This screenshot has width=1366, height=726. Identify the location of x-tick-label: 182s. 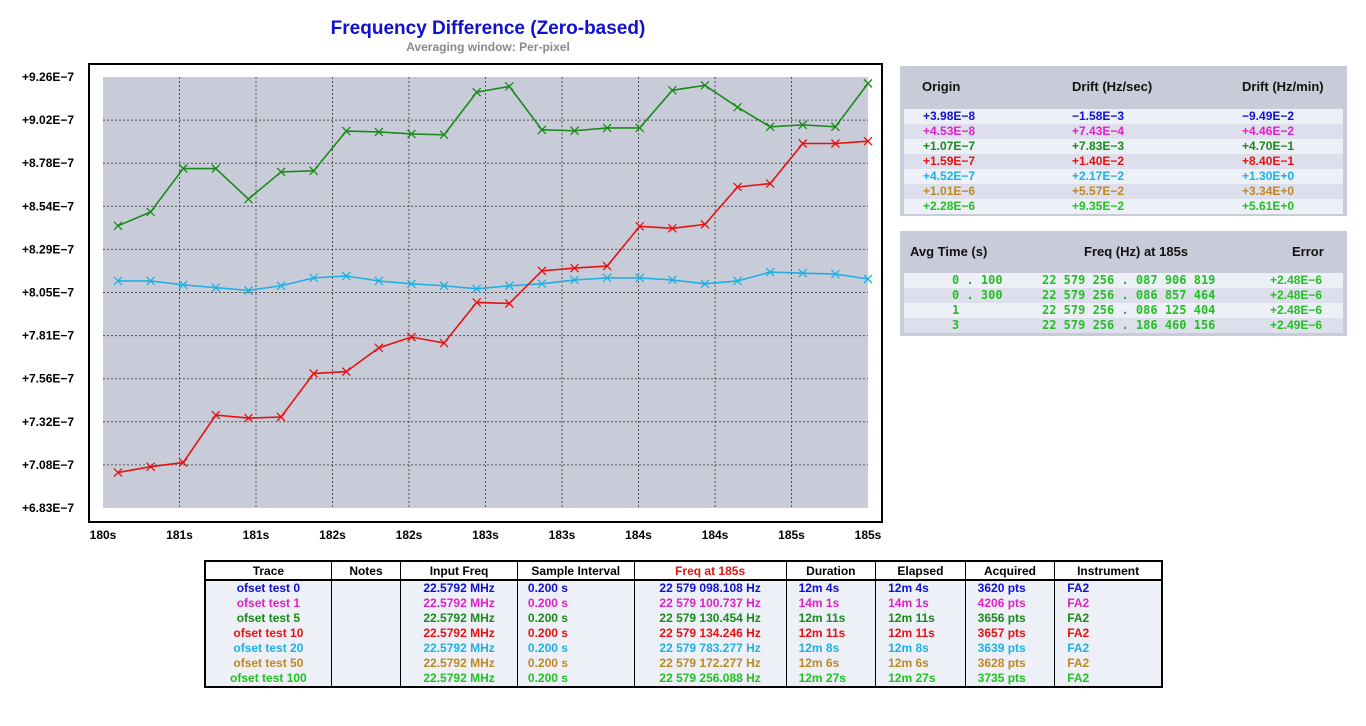
(409, 535).